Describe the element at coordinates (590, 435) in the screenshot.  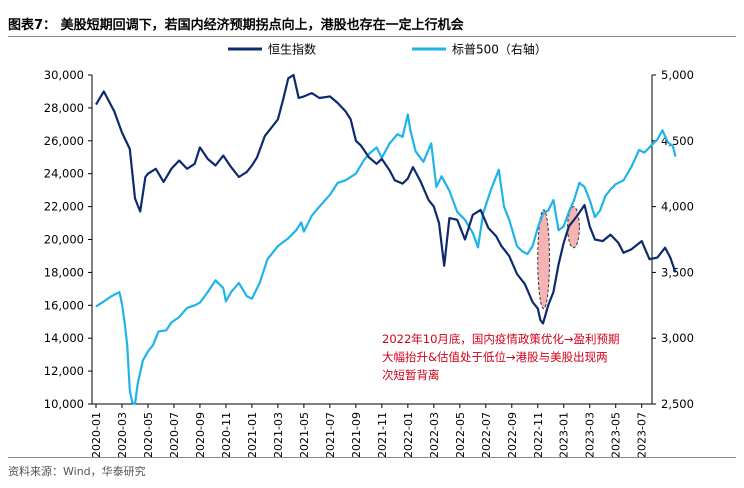
I see `x-tick-label: 2023-03` at that location.